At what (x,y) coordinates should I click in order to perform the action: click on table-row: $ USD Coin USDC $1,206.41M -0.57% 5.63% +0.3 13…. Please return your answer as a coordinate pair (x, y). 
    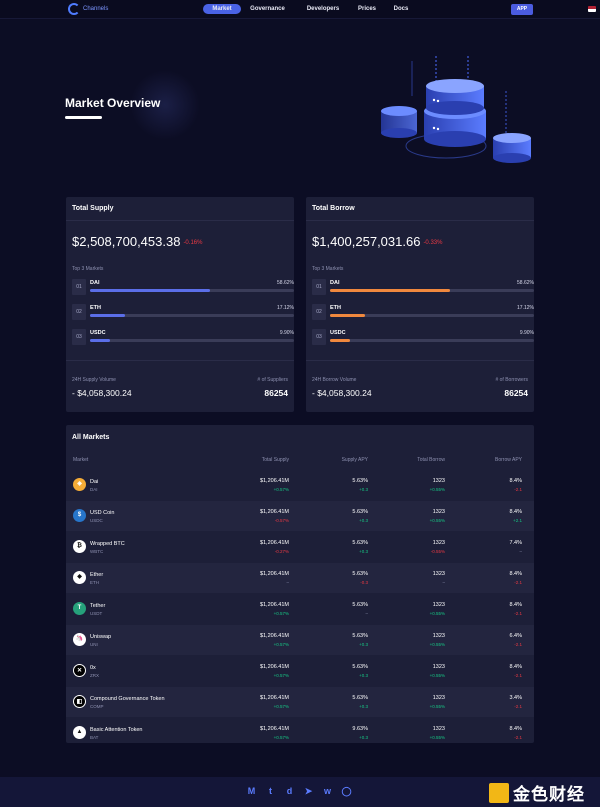
    Looking at the image, I should click on (300, 516).